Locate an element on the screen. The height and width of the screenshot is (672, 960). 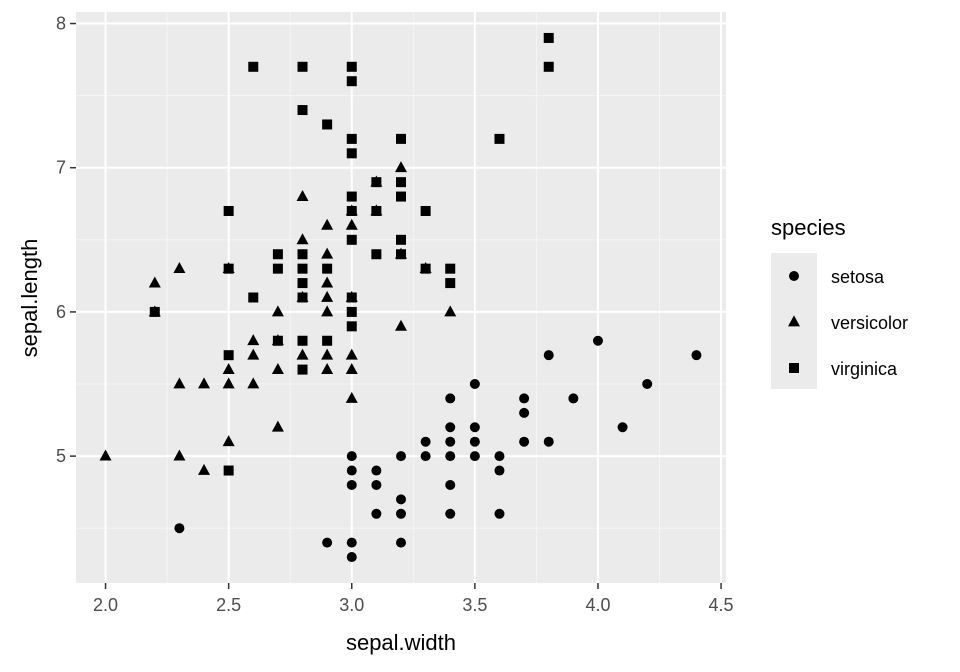
legend-label-virginica: virginica is located at coordinates (864, 369).